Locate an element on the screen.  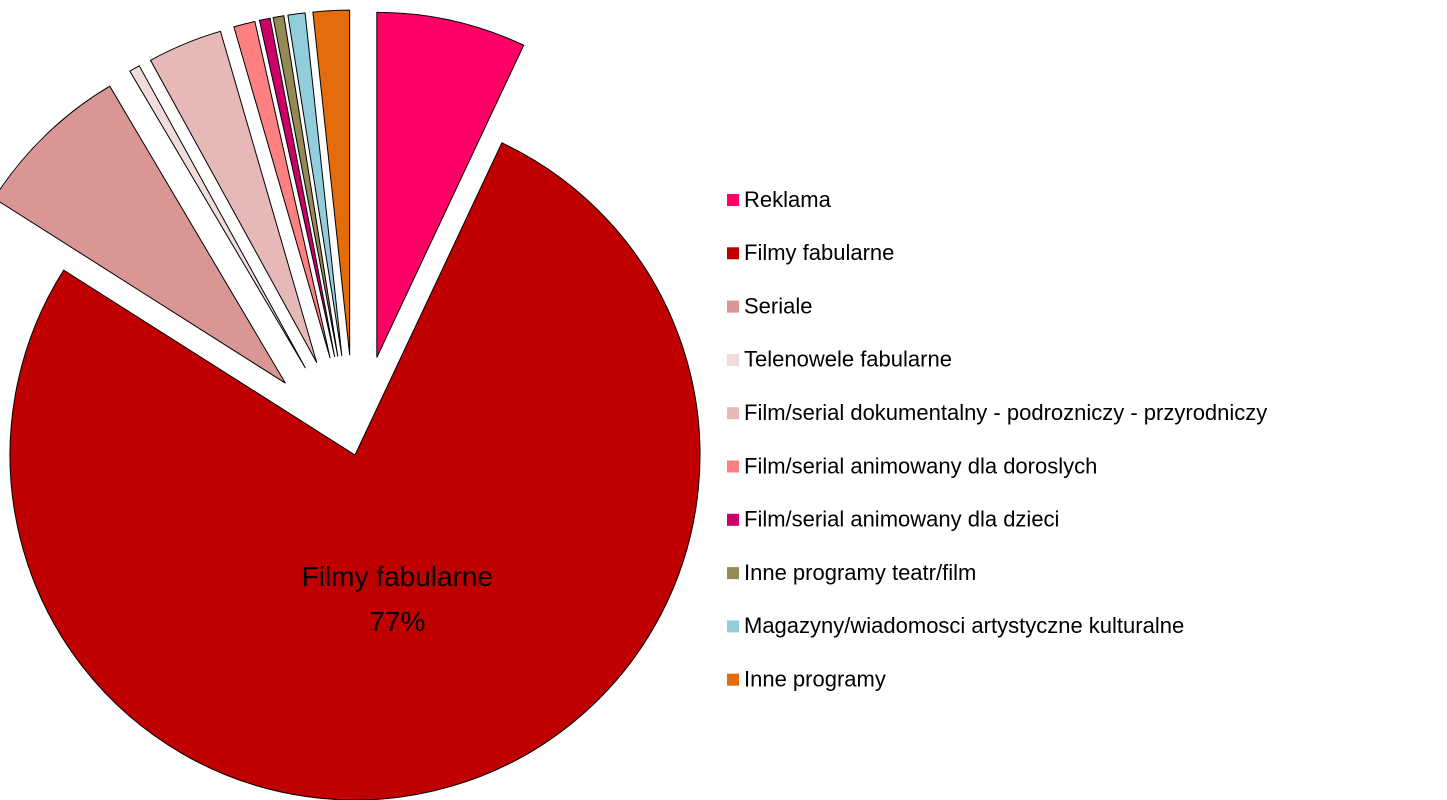
legend-label: Inne programy teatr/film is located at coordinates (860, 572).